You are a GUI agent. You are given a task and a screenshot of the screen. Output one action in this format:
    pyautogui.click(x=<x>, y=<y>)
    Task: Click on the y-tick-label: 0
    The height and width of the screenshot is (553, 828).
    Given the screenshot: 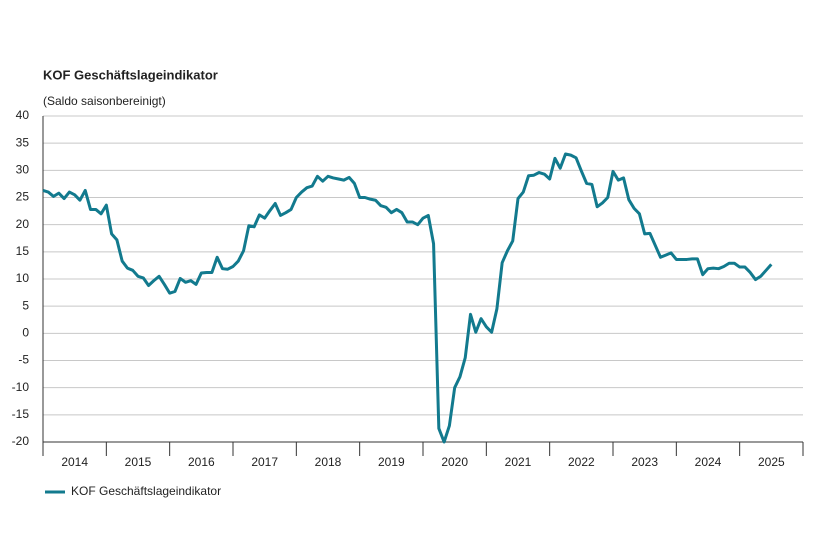 What is the action you would take?
    pyautogui.click(x=25, y=333)
    